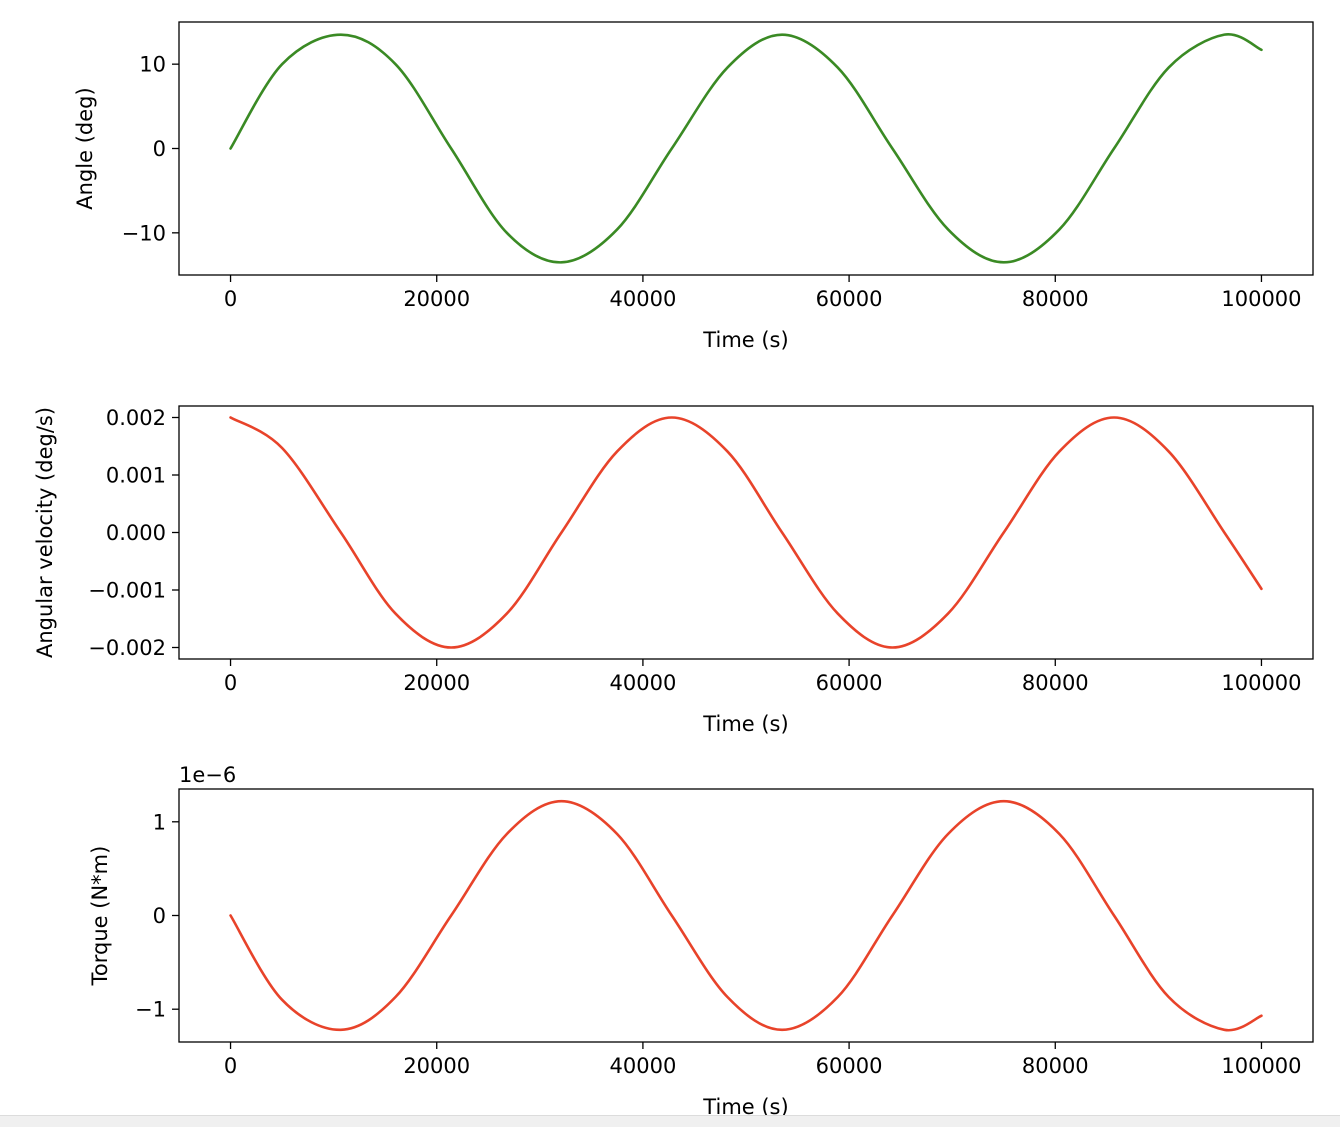  What do you see at coordinates (152, 65) in the screenshot?
I see `y-tick-label: 10` at bounding box center [152, 65].